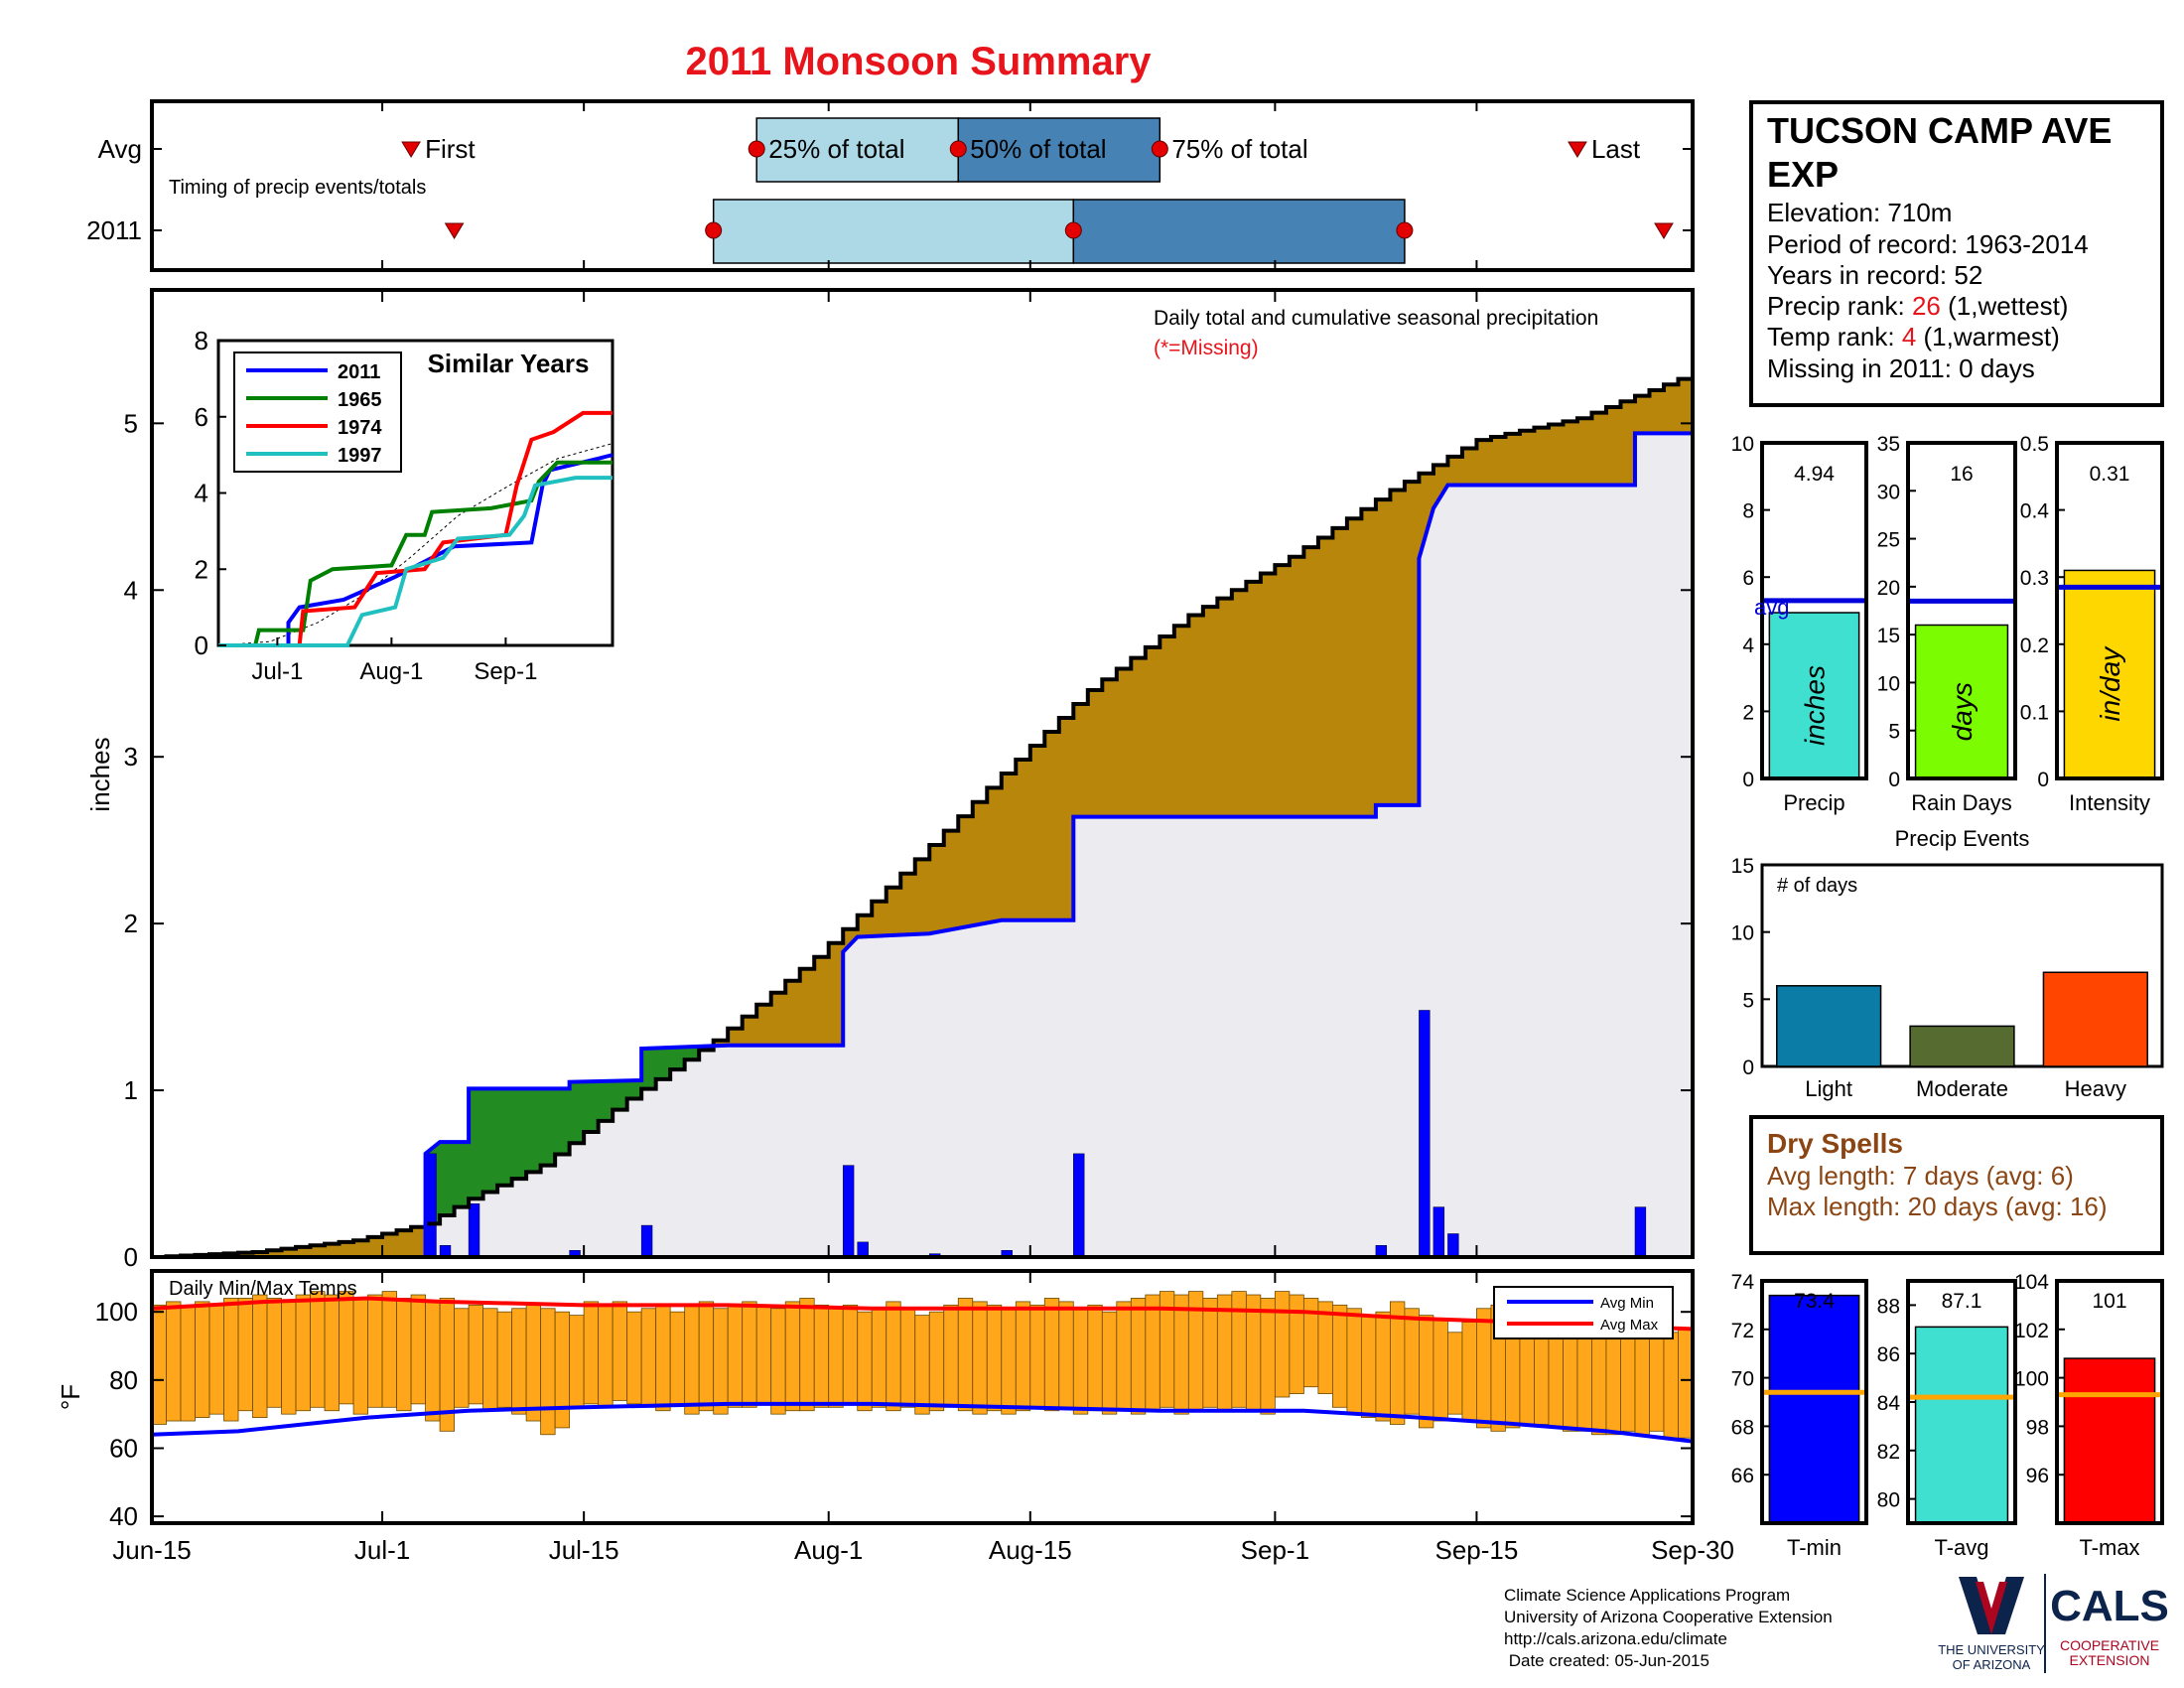 The height and width of the screenshot is (1688, 2184). I want to click on ytick-label-tmax: 98, so click(2037, 1427).